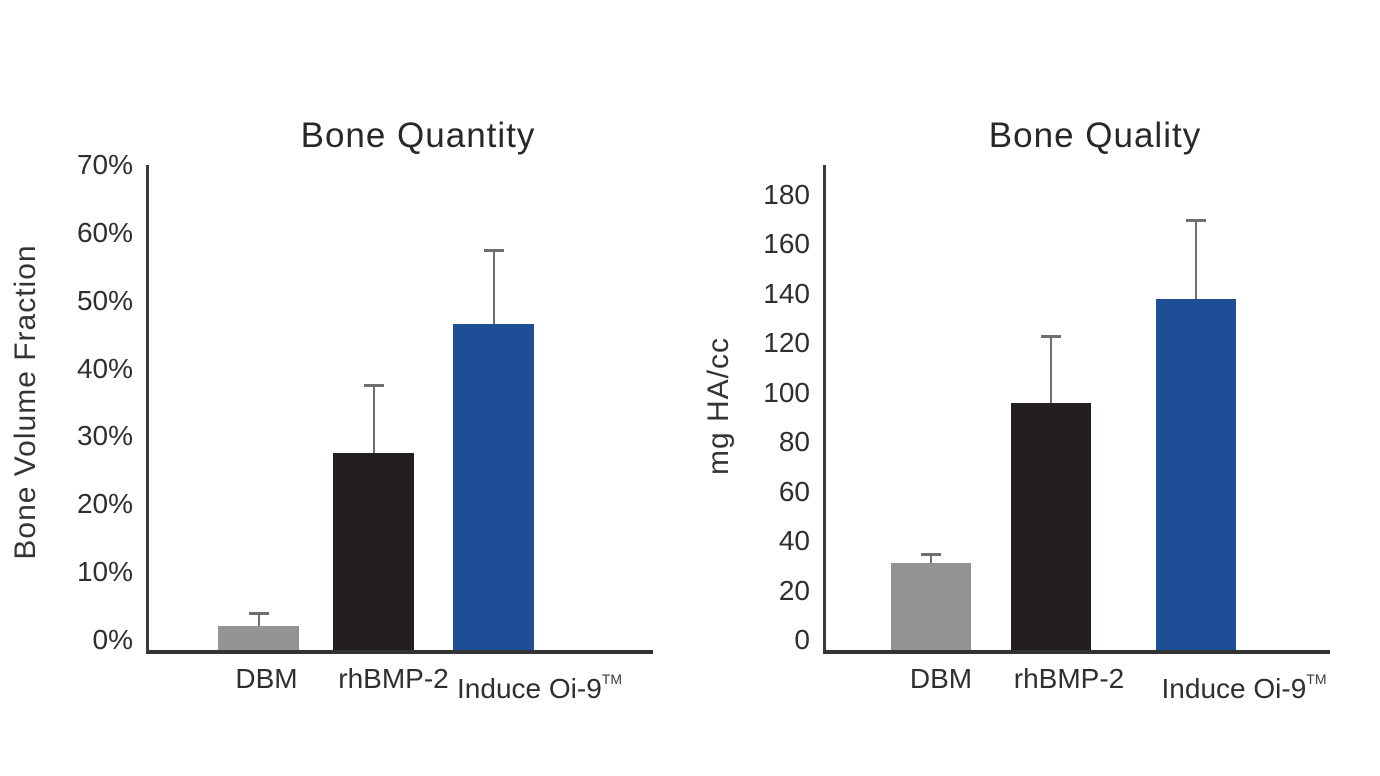 The image size is (1380, 776). Describe the element at coordinates (104, 436) in the screenshot. I see `y-tick-label-30: 30%` at that location.